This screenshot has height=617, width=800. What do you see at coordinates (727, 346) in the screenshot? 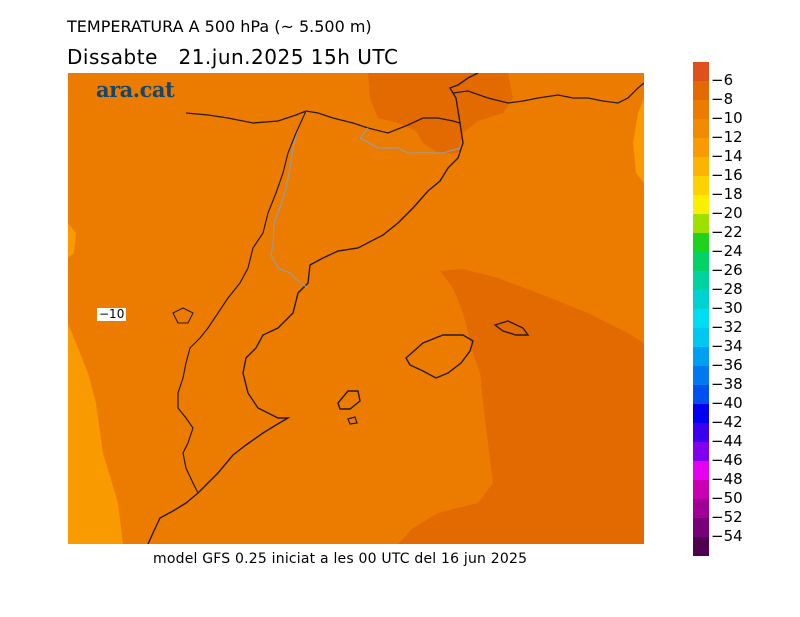
I see `legend-label: −34` at bounding box center [727, 346].